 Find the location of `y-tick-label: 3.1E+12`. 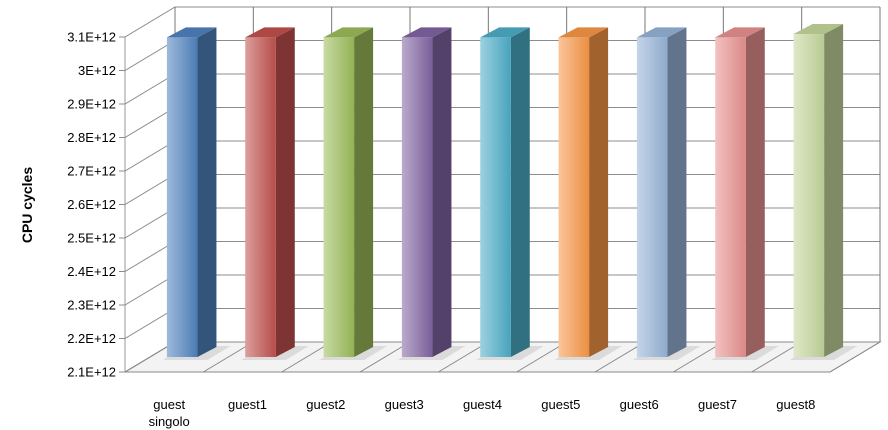

y-tick-label: 3.1E+12 is located at coordinates (91, 37).